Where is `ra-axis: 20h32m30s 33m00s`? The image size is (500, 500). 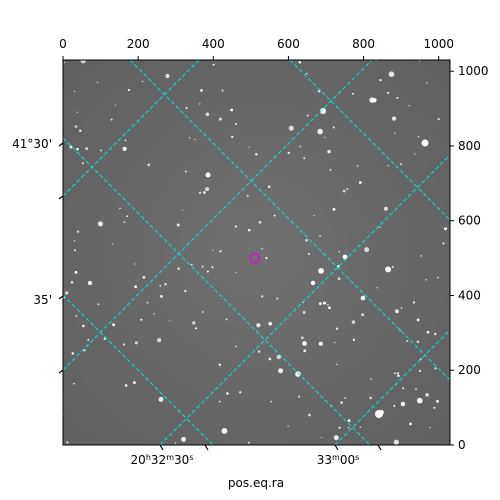
ra-axis: 20h32m30s 33m00s is located at coordinates (256, 455).